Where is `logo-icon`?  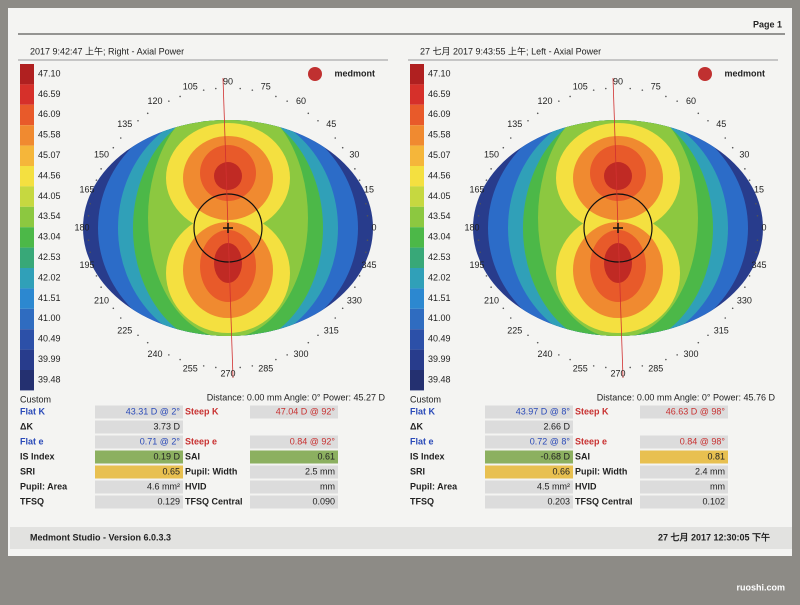
logo-icon is located at coordinates (705, 74).